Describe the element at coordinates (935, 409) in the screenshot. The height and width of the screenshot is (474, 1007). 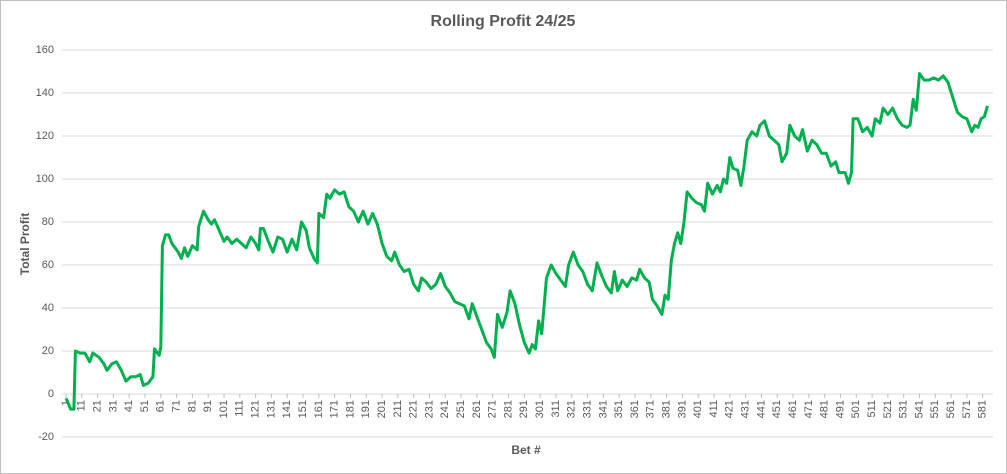
I see `x-tick-label: 551` at that location.